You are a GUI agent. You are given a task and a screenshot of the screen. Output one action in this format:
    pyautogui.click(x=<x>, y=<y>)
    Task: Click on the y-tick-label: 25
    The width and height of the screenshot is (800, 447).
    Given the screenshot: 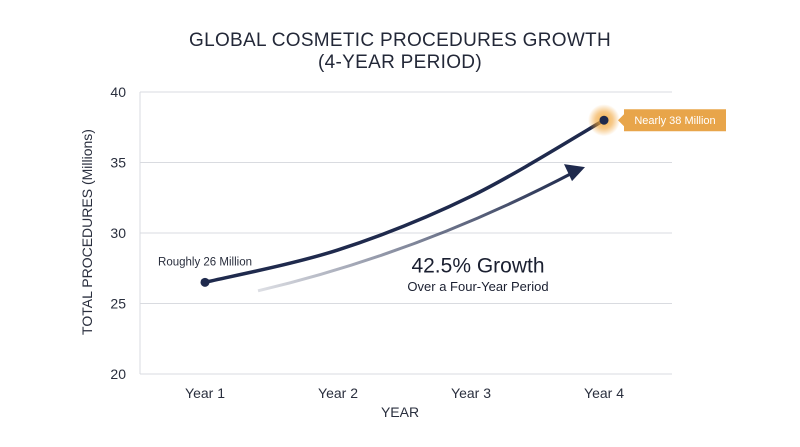 What is the action you would take?
    pyautogui.click(x=118, y=304)
    